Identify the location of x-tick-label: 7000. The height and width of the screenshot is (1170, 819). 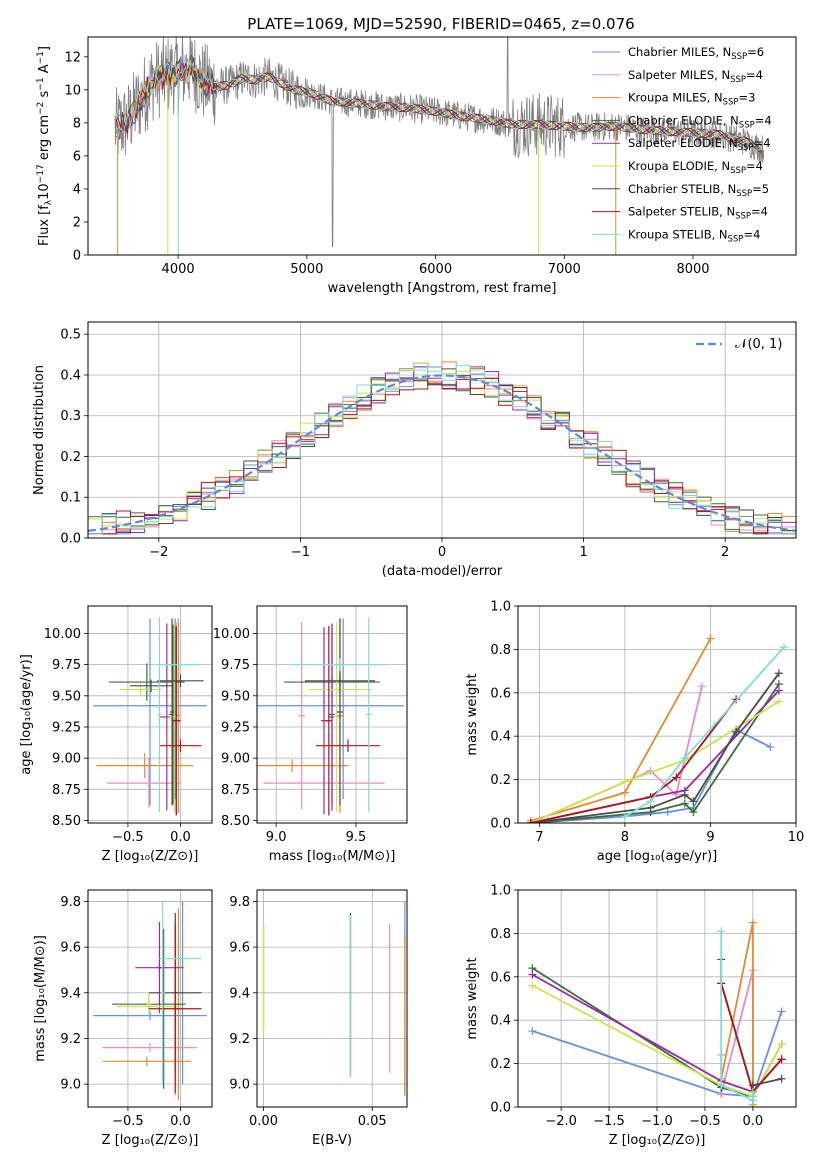
(564, 269).